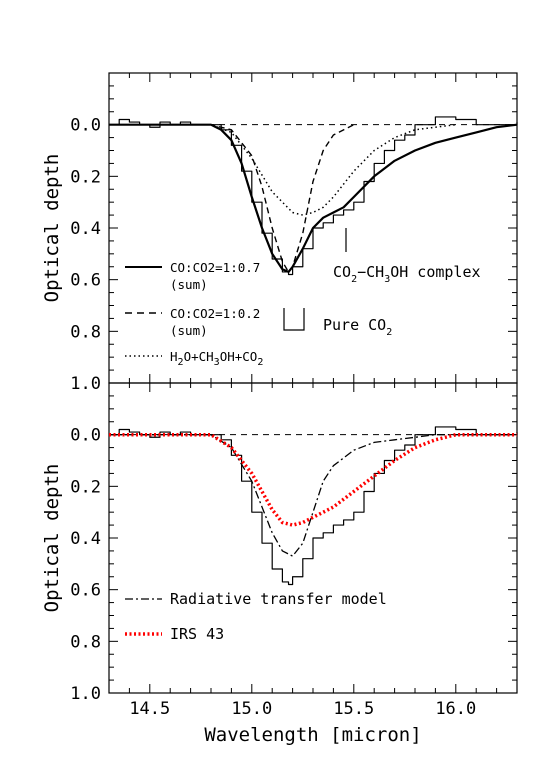 The width and height of the screenshot is (545, 763). Describe the element at coordinates (455, 709) in the screenshot. I see `x-tick-label: 16.0` at that location.